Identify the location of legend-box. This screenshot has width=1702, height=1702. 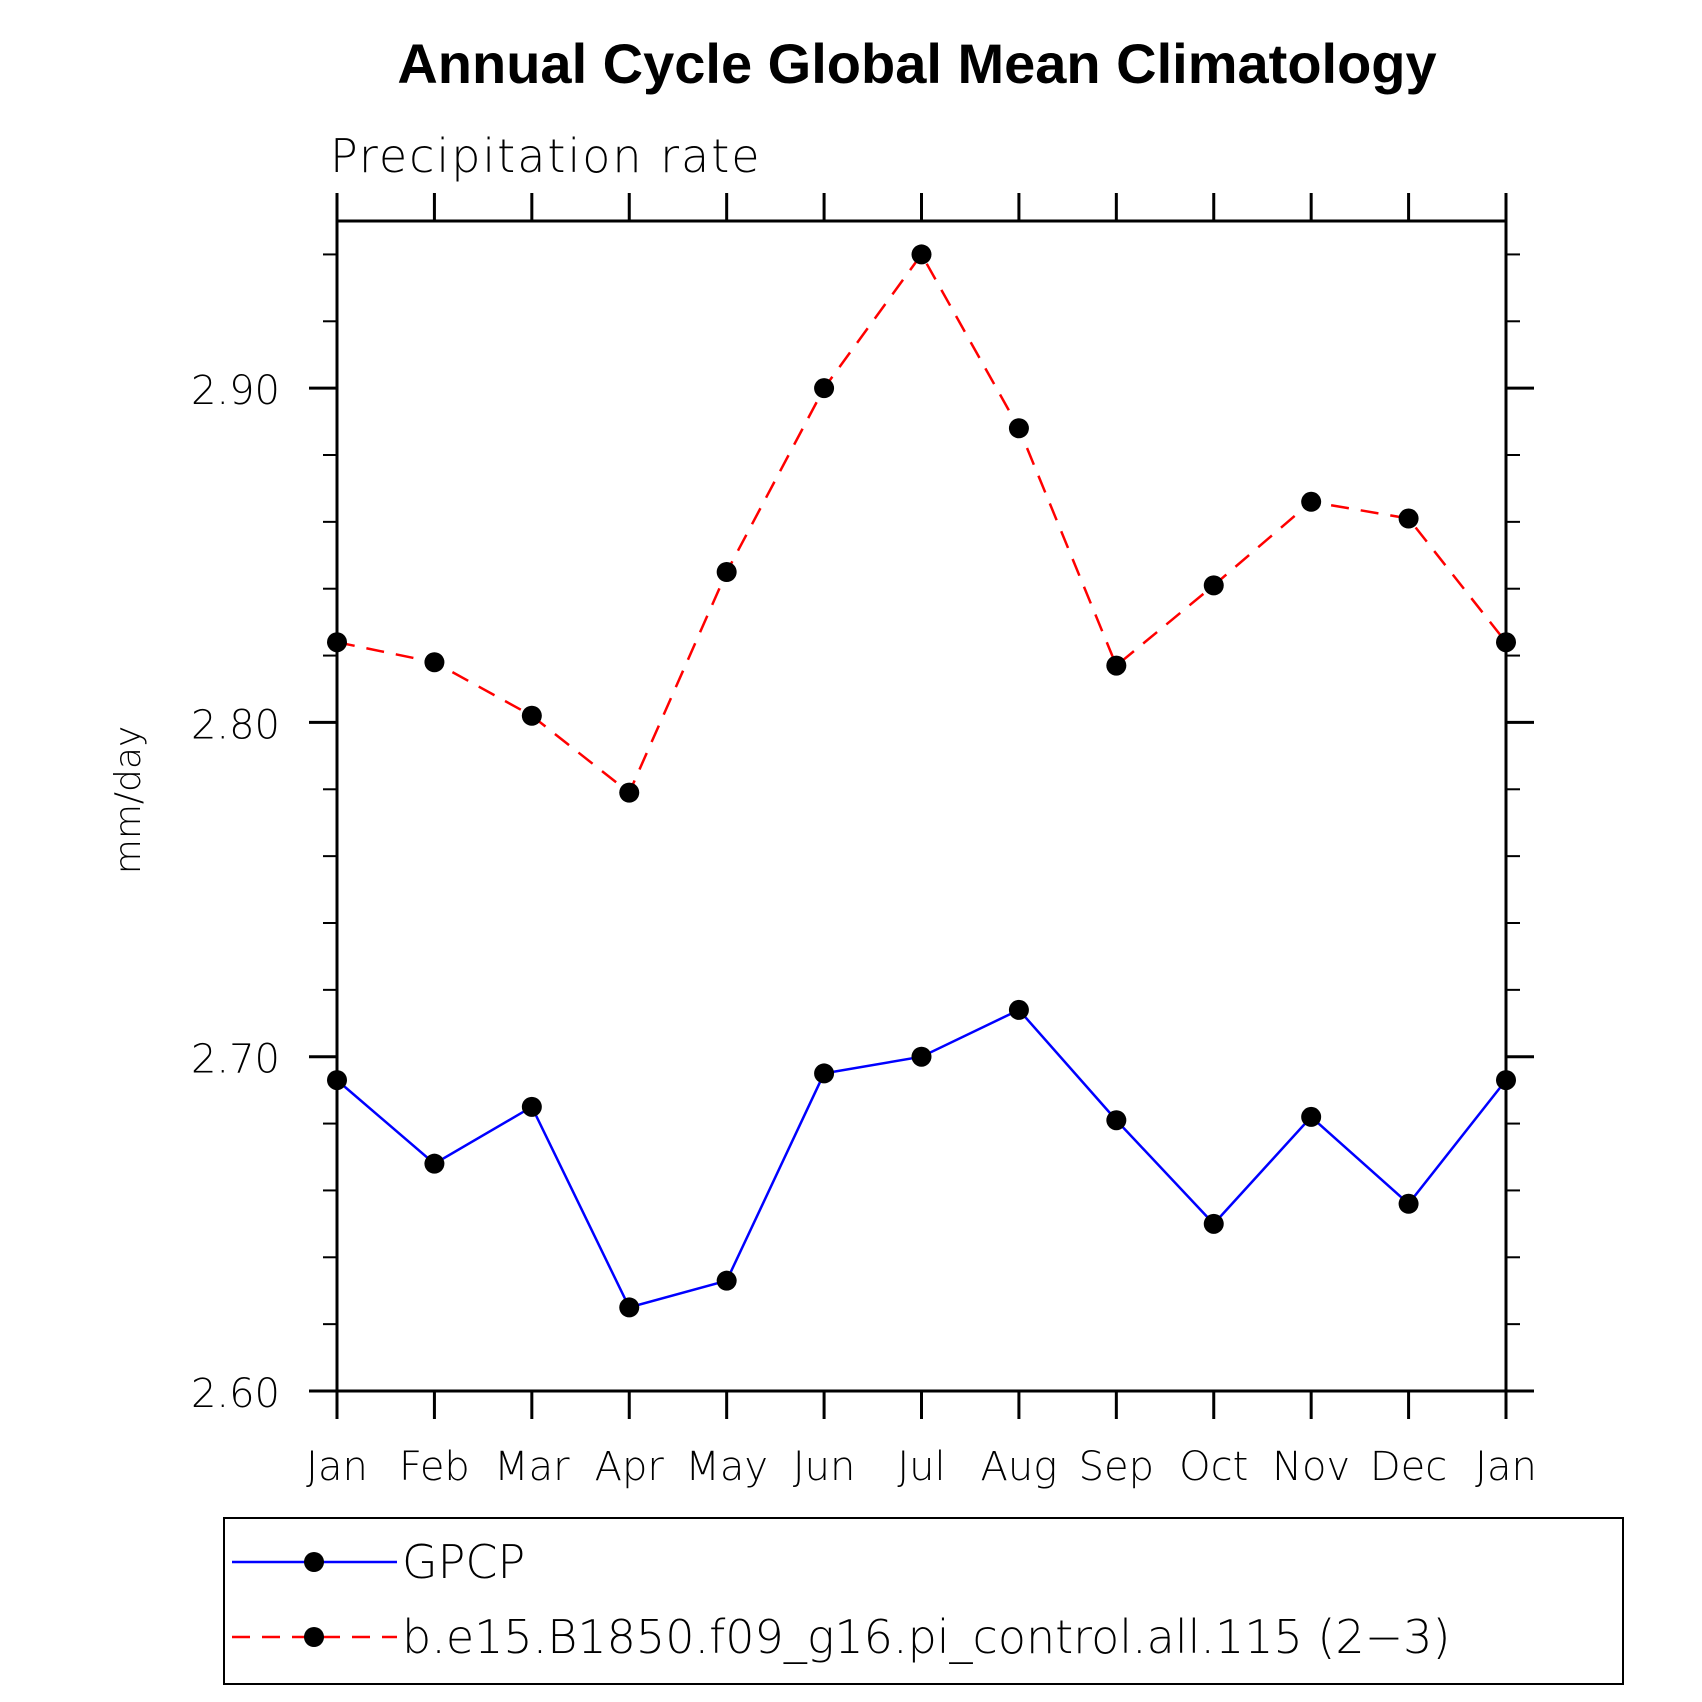
(923, 1601).